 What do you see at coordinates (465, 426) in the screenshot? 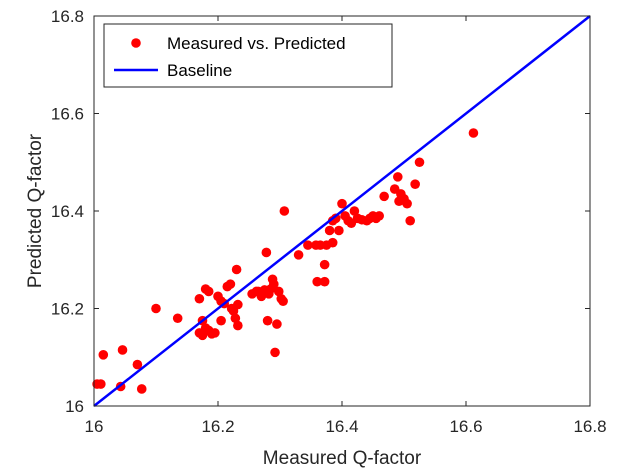
I see `x-tick-label: 16.6` at bounding box center [465, 426].